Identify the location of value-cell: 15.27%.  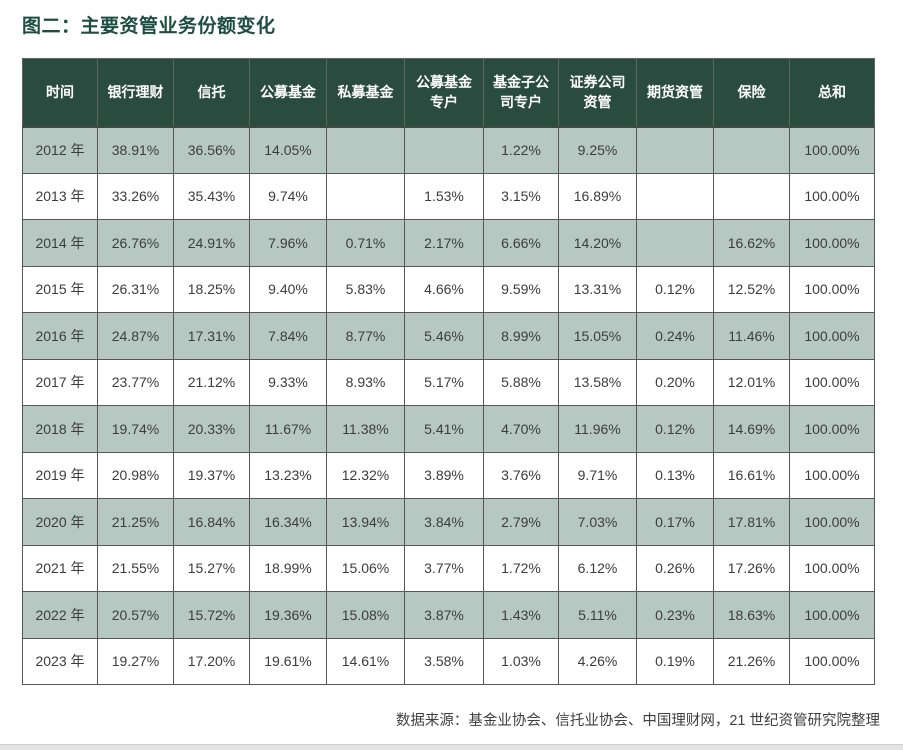
(211, 568).